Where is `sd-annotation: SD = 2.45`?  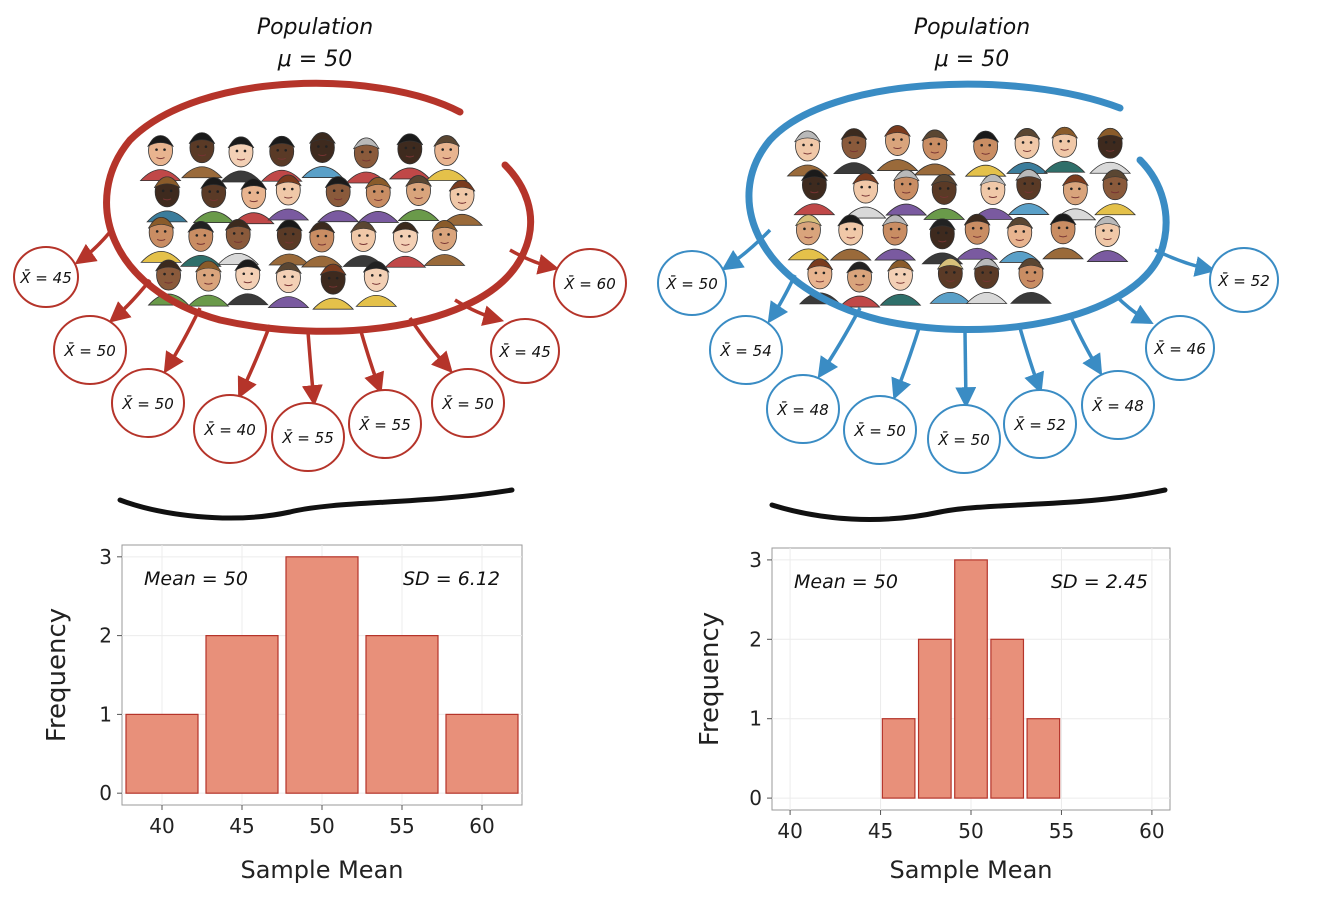 sd-annotation: SD = 2.45 is located at coordinates (1099, 582).